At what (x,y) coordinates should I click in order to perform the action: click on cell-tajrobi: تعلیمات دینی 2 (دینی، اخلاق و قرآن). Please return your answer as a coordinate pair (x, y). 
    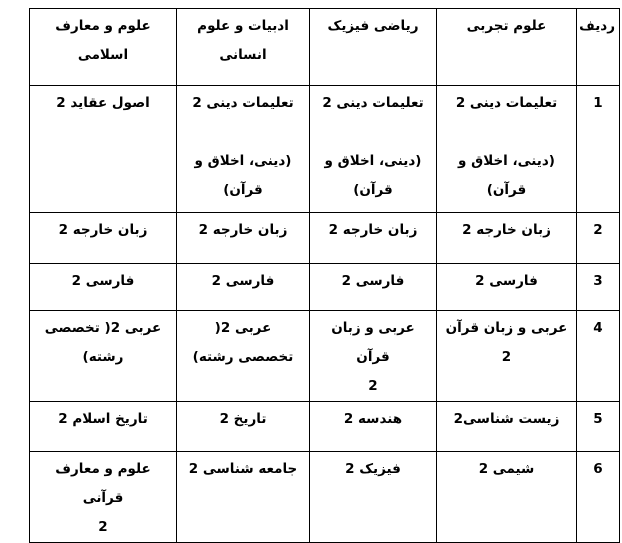
    Looking at the image, I should click on (506, 149).